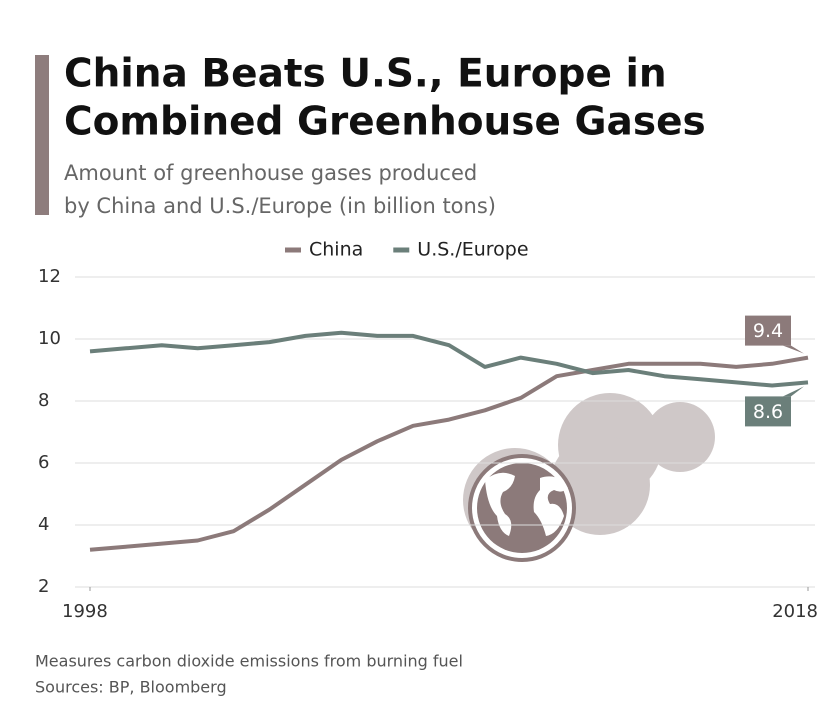 This screenshot has height=705, width=830. Describe the element at coordinates (85, 611) in the screenshot. I see `x-tick-label: 1998` at that location.